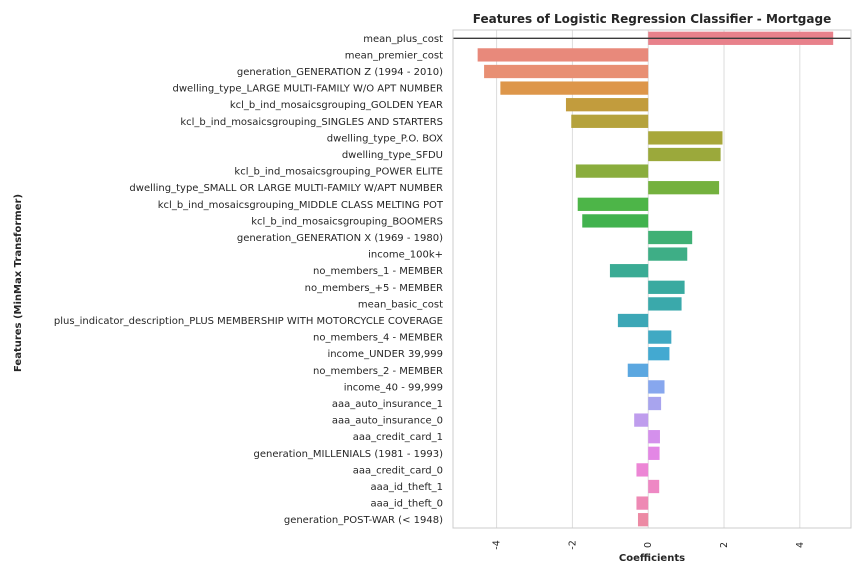 The image size is (864, 576). I want to click on category-label: income_UNDER 39,999, so click(385, 354).